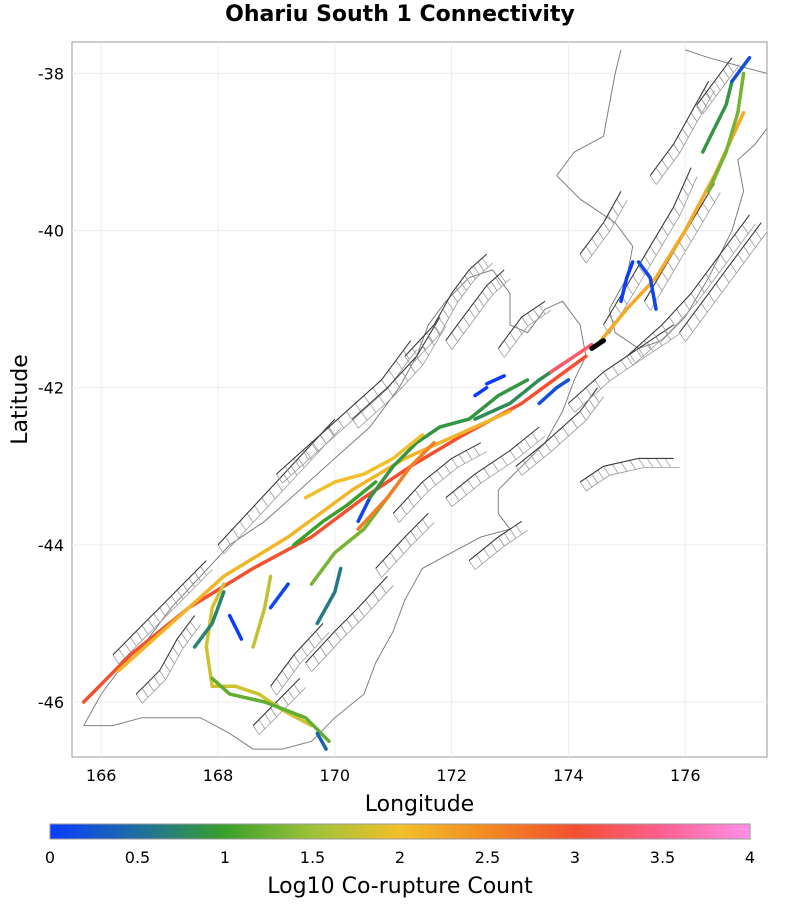 The image size is (800, 905). Describe the element at coordinates (51, 545) in the screenshot. I see `y-tick-label: -44` at that location.